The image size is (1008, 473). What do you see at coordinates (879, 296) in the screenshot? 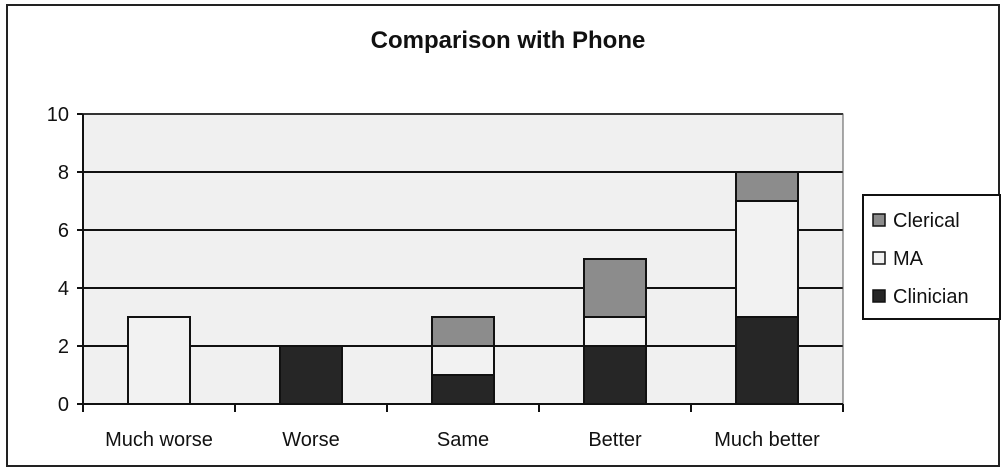
I see `legend-swatch-clinician` at bounding box center [879, 296].